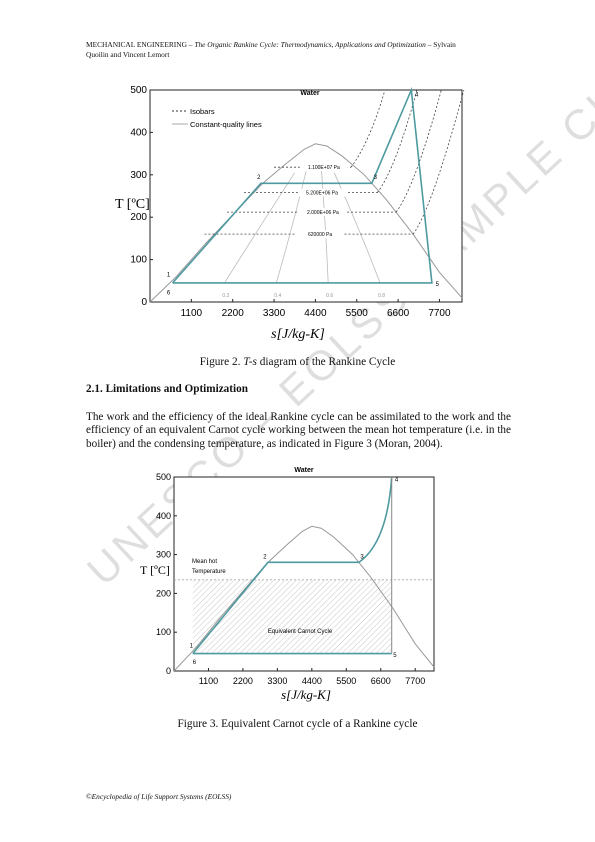 This screenshot has width=595, height=842. I want to click on mean-hot-label-2: Temperature, so click(209, 572).